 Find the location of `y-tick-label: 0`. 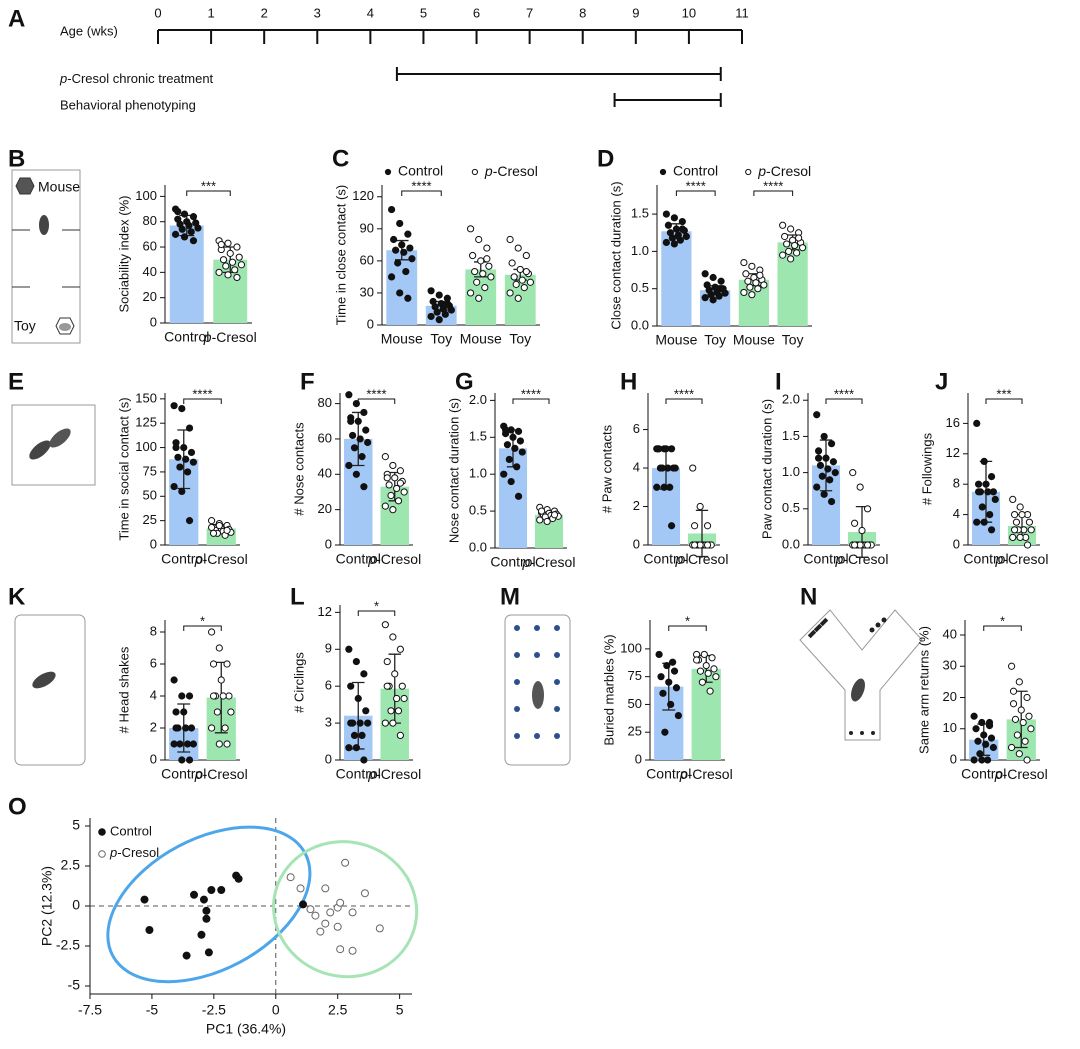

y-tick-label: 0 is located at coordinates (328, 543).